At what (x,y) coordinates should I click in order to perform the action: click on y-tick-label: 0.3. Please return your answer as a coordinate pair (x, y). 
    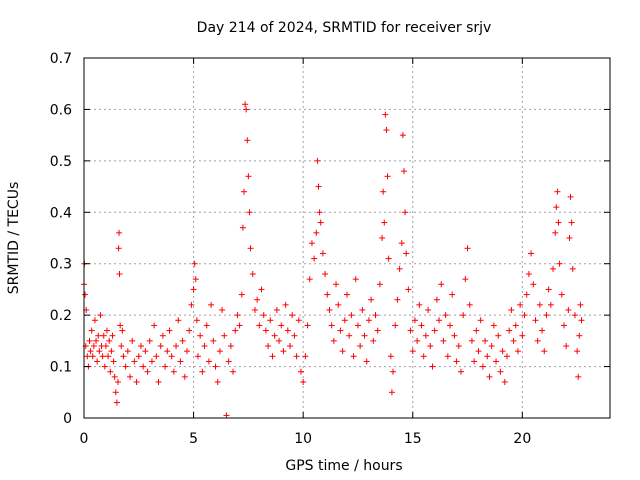
    Looking at the image, I should click on (61, 265).